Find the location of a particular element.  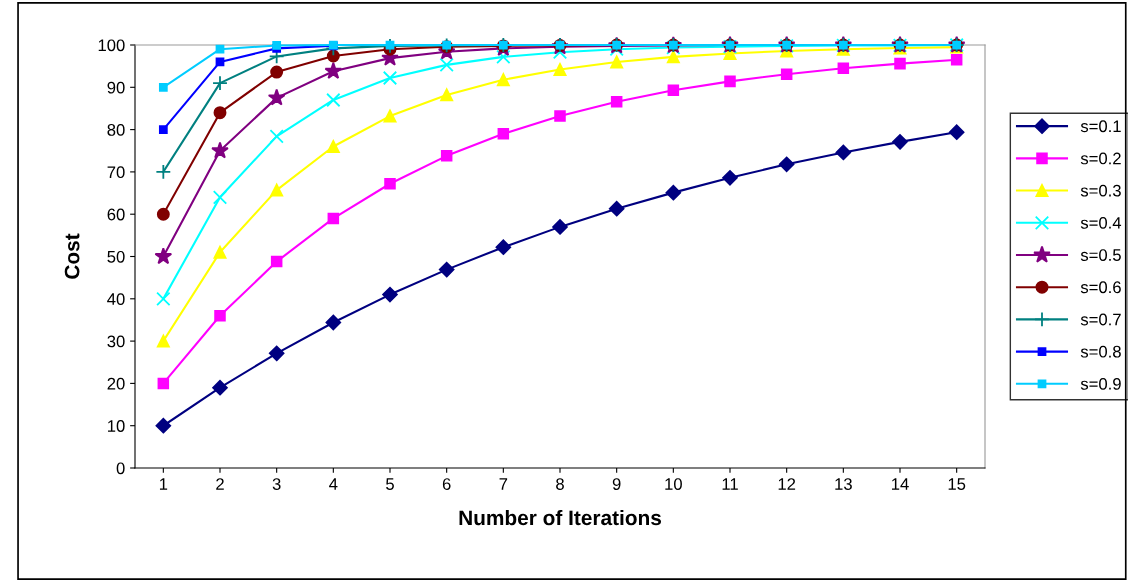

x-axis-title: Number of Iterations is located at coordinates (560, 517).